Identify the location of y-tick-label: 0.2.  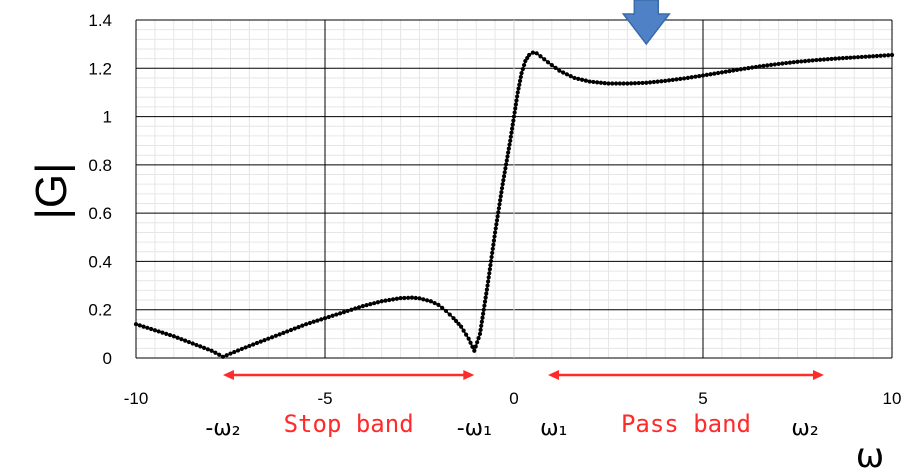
(100, 310).